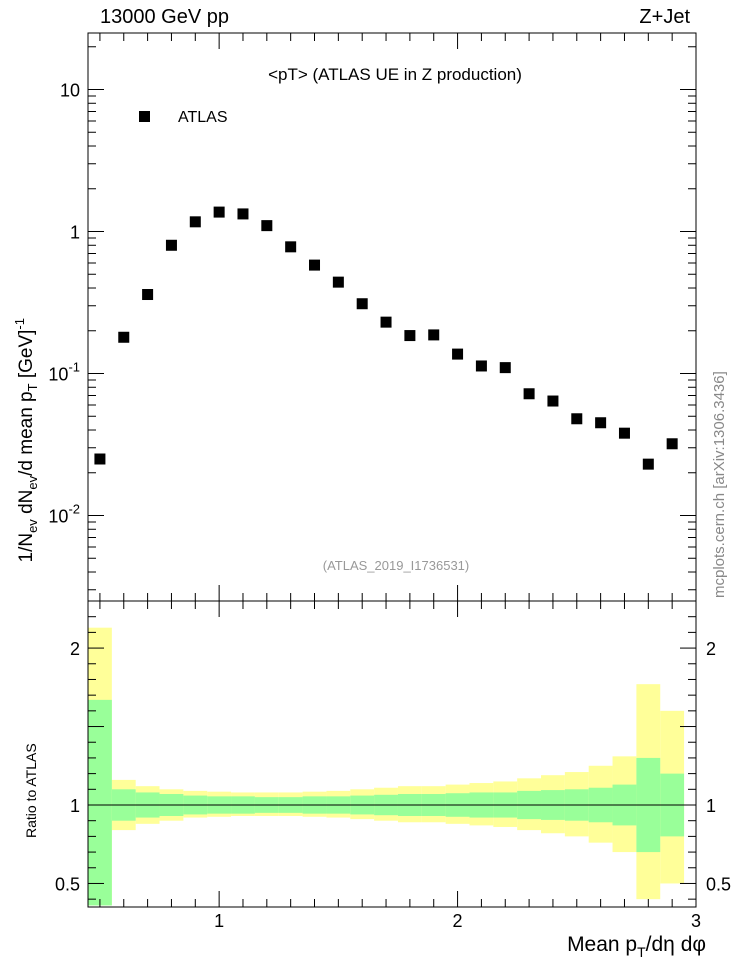 The width and height of the screenshot is (746, 972). I want to click on x-axis-label: Mean pT/dη dφ, so click(636, 946).